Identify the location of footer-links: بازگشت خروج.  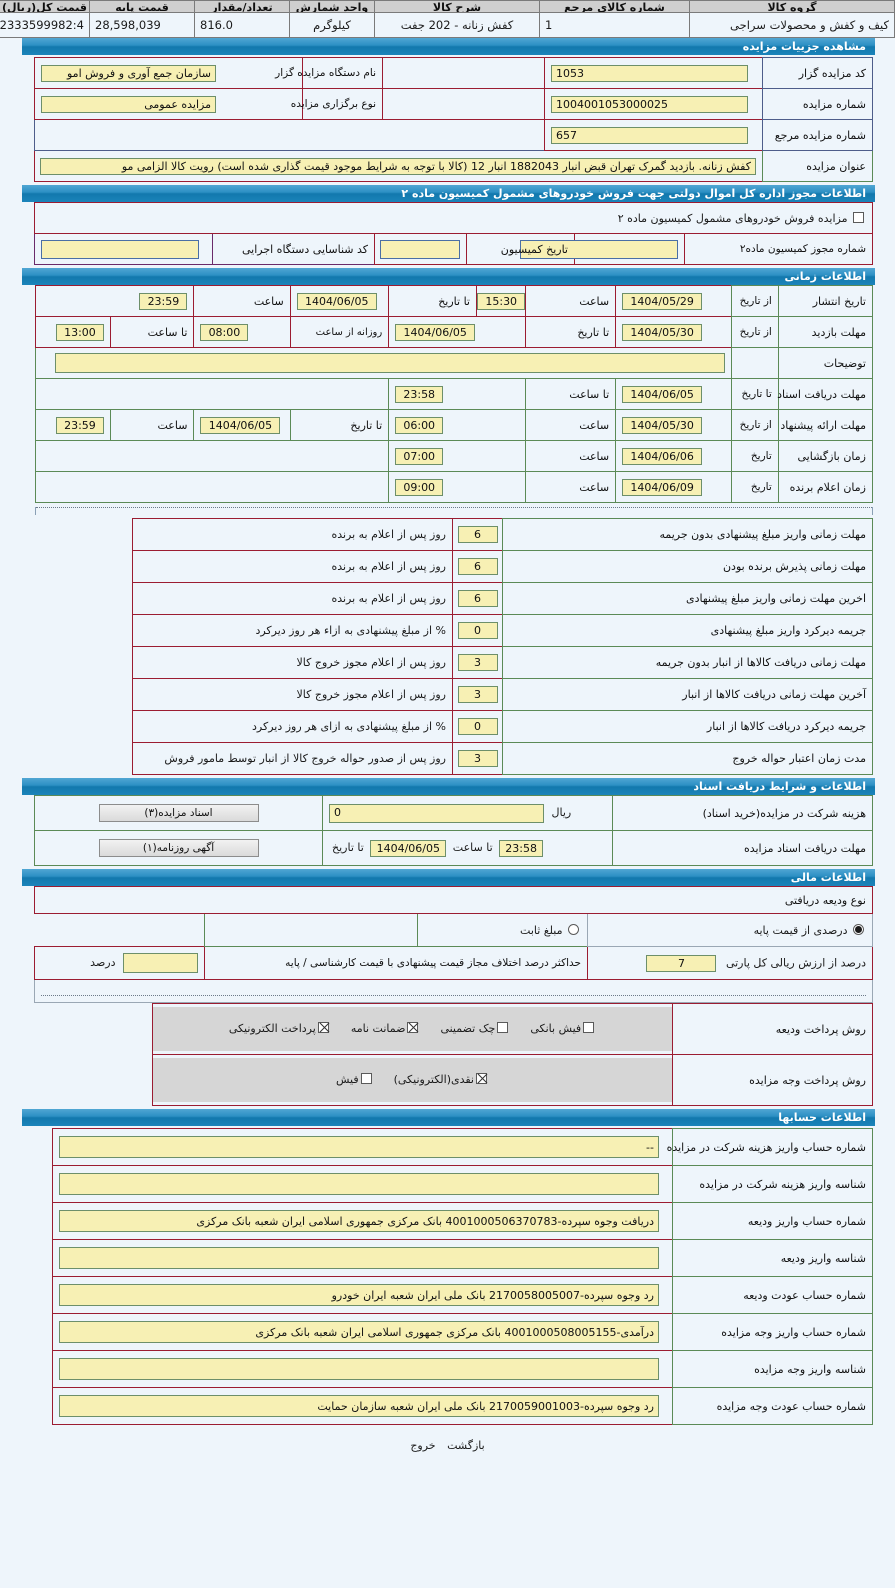
(447, 1443).